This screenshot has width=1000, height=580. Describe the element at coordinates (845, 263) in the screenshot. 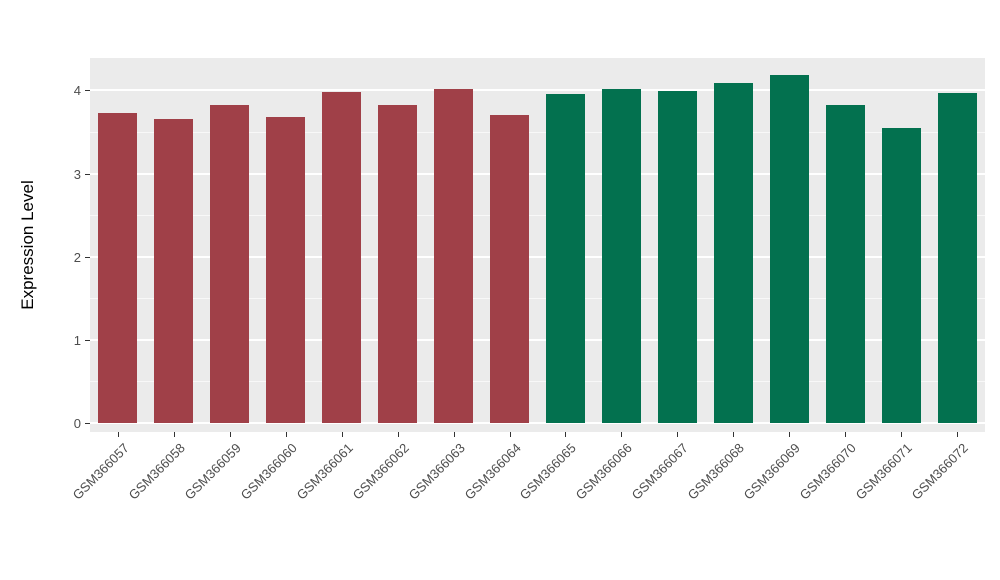

I see `bar-GSM366070` at that location.